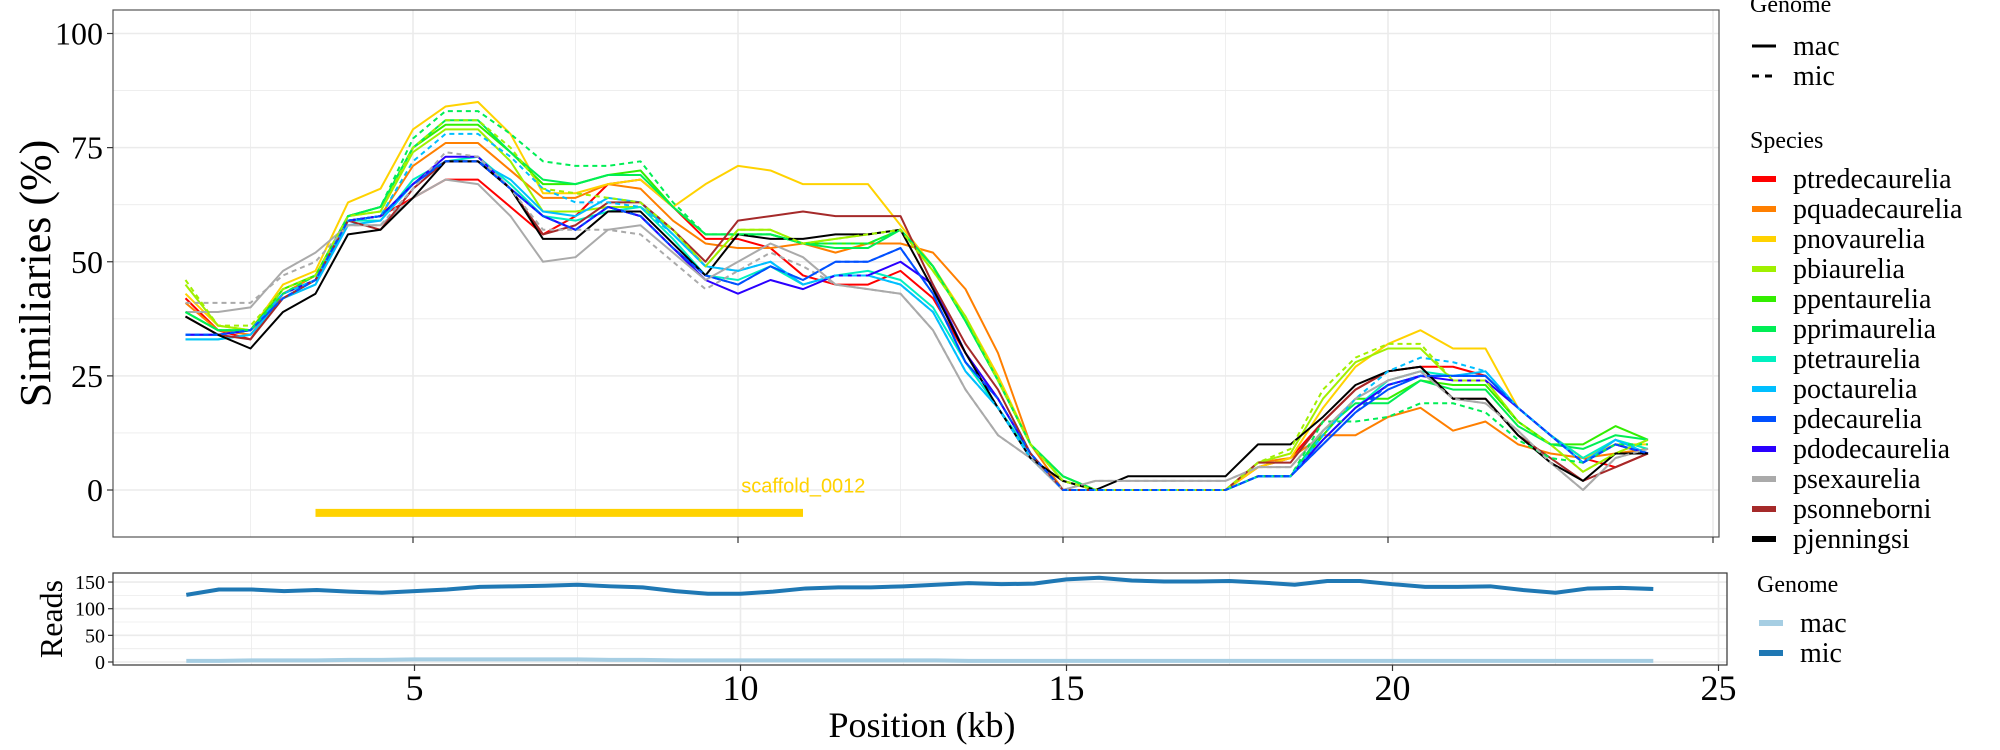 The height and width of the screenshot is (750, 2000). I want to click on legend-label-reads-mic: mic, so click(1821, 653).